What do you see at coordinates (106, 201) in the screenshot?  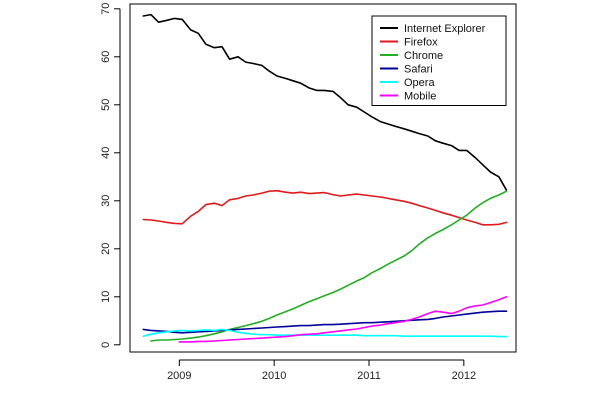 I see `y-tick-label: 30` at bounding box center [106, 201].